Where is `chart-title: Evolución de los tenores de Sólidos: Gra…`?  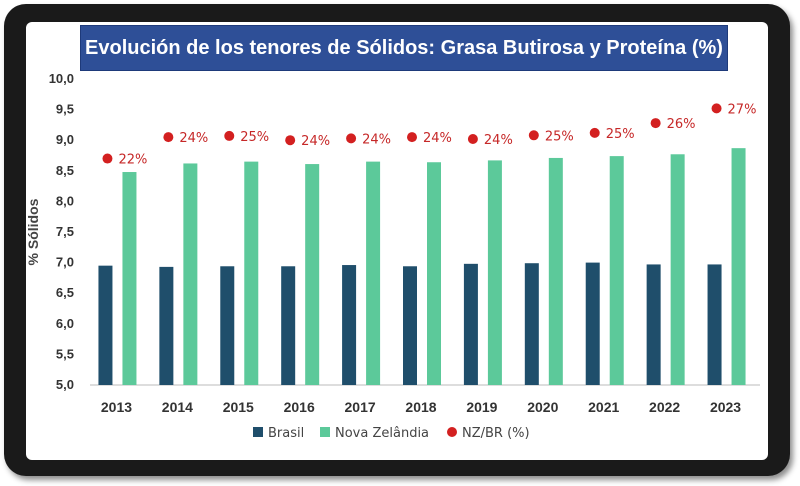
chart-title: Evolución de los tenores de Sólidos: Gra… is located at coordinates (404, 48).